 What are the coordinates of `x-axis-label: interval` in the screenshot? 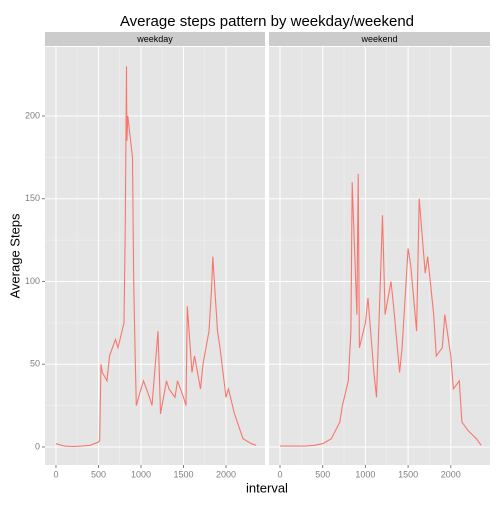 It's located at (267, 487).